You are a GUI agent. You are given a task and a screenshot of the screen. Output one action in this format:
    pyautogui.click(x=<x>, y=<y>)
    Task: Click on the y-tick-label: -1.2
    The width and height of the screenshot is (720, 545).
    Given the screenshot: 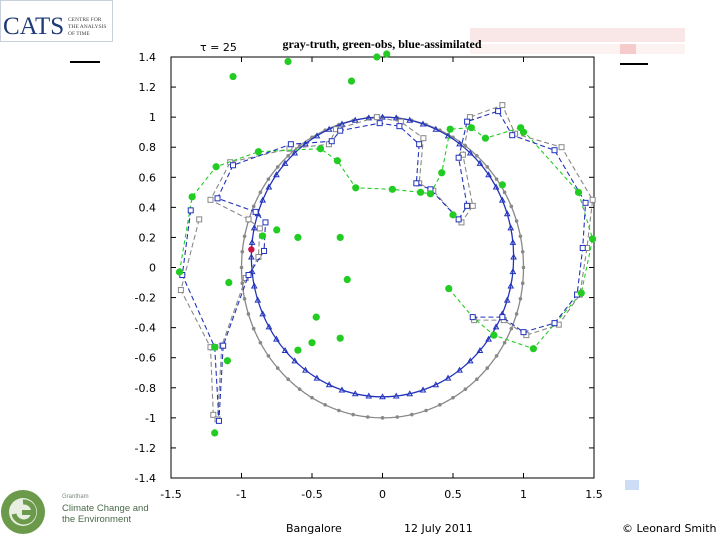 What is the action you would take?
    pyautogui.click(x=145, y=448)
    